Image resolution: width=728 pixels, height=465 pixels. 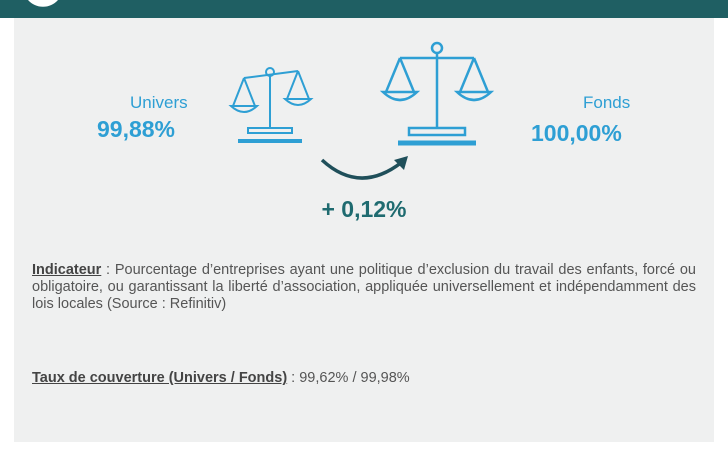 I want to click on indicator-label: Indicateur, so click(x=67, y=270).